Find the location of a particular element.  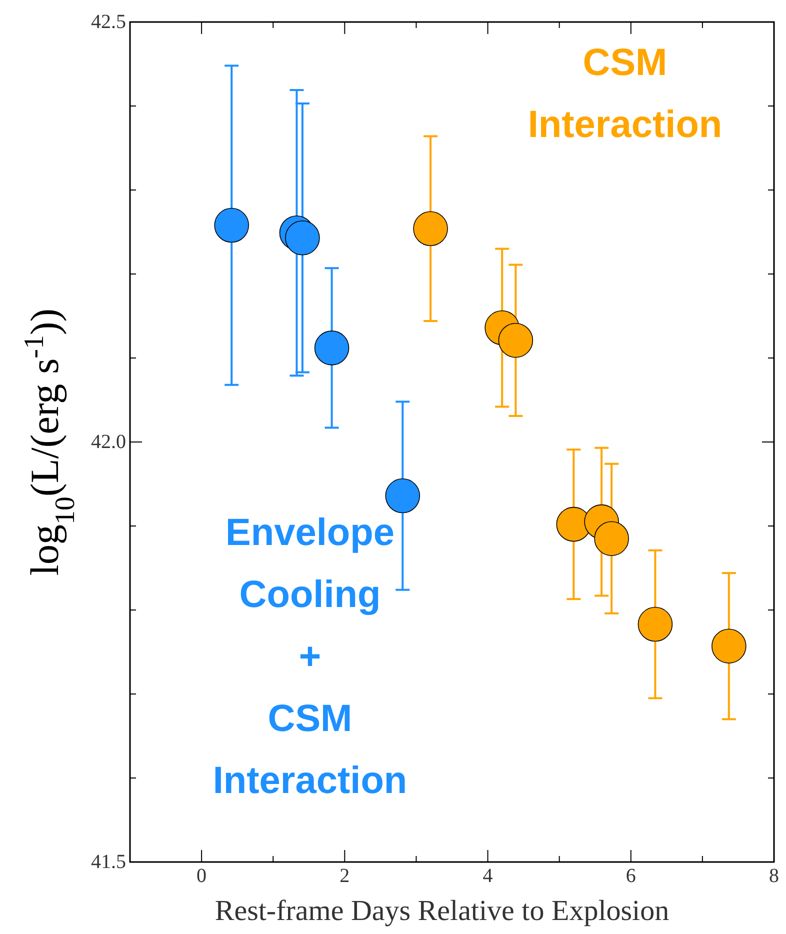

x-tick-label: 2 is located at coordinates (345, 876).